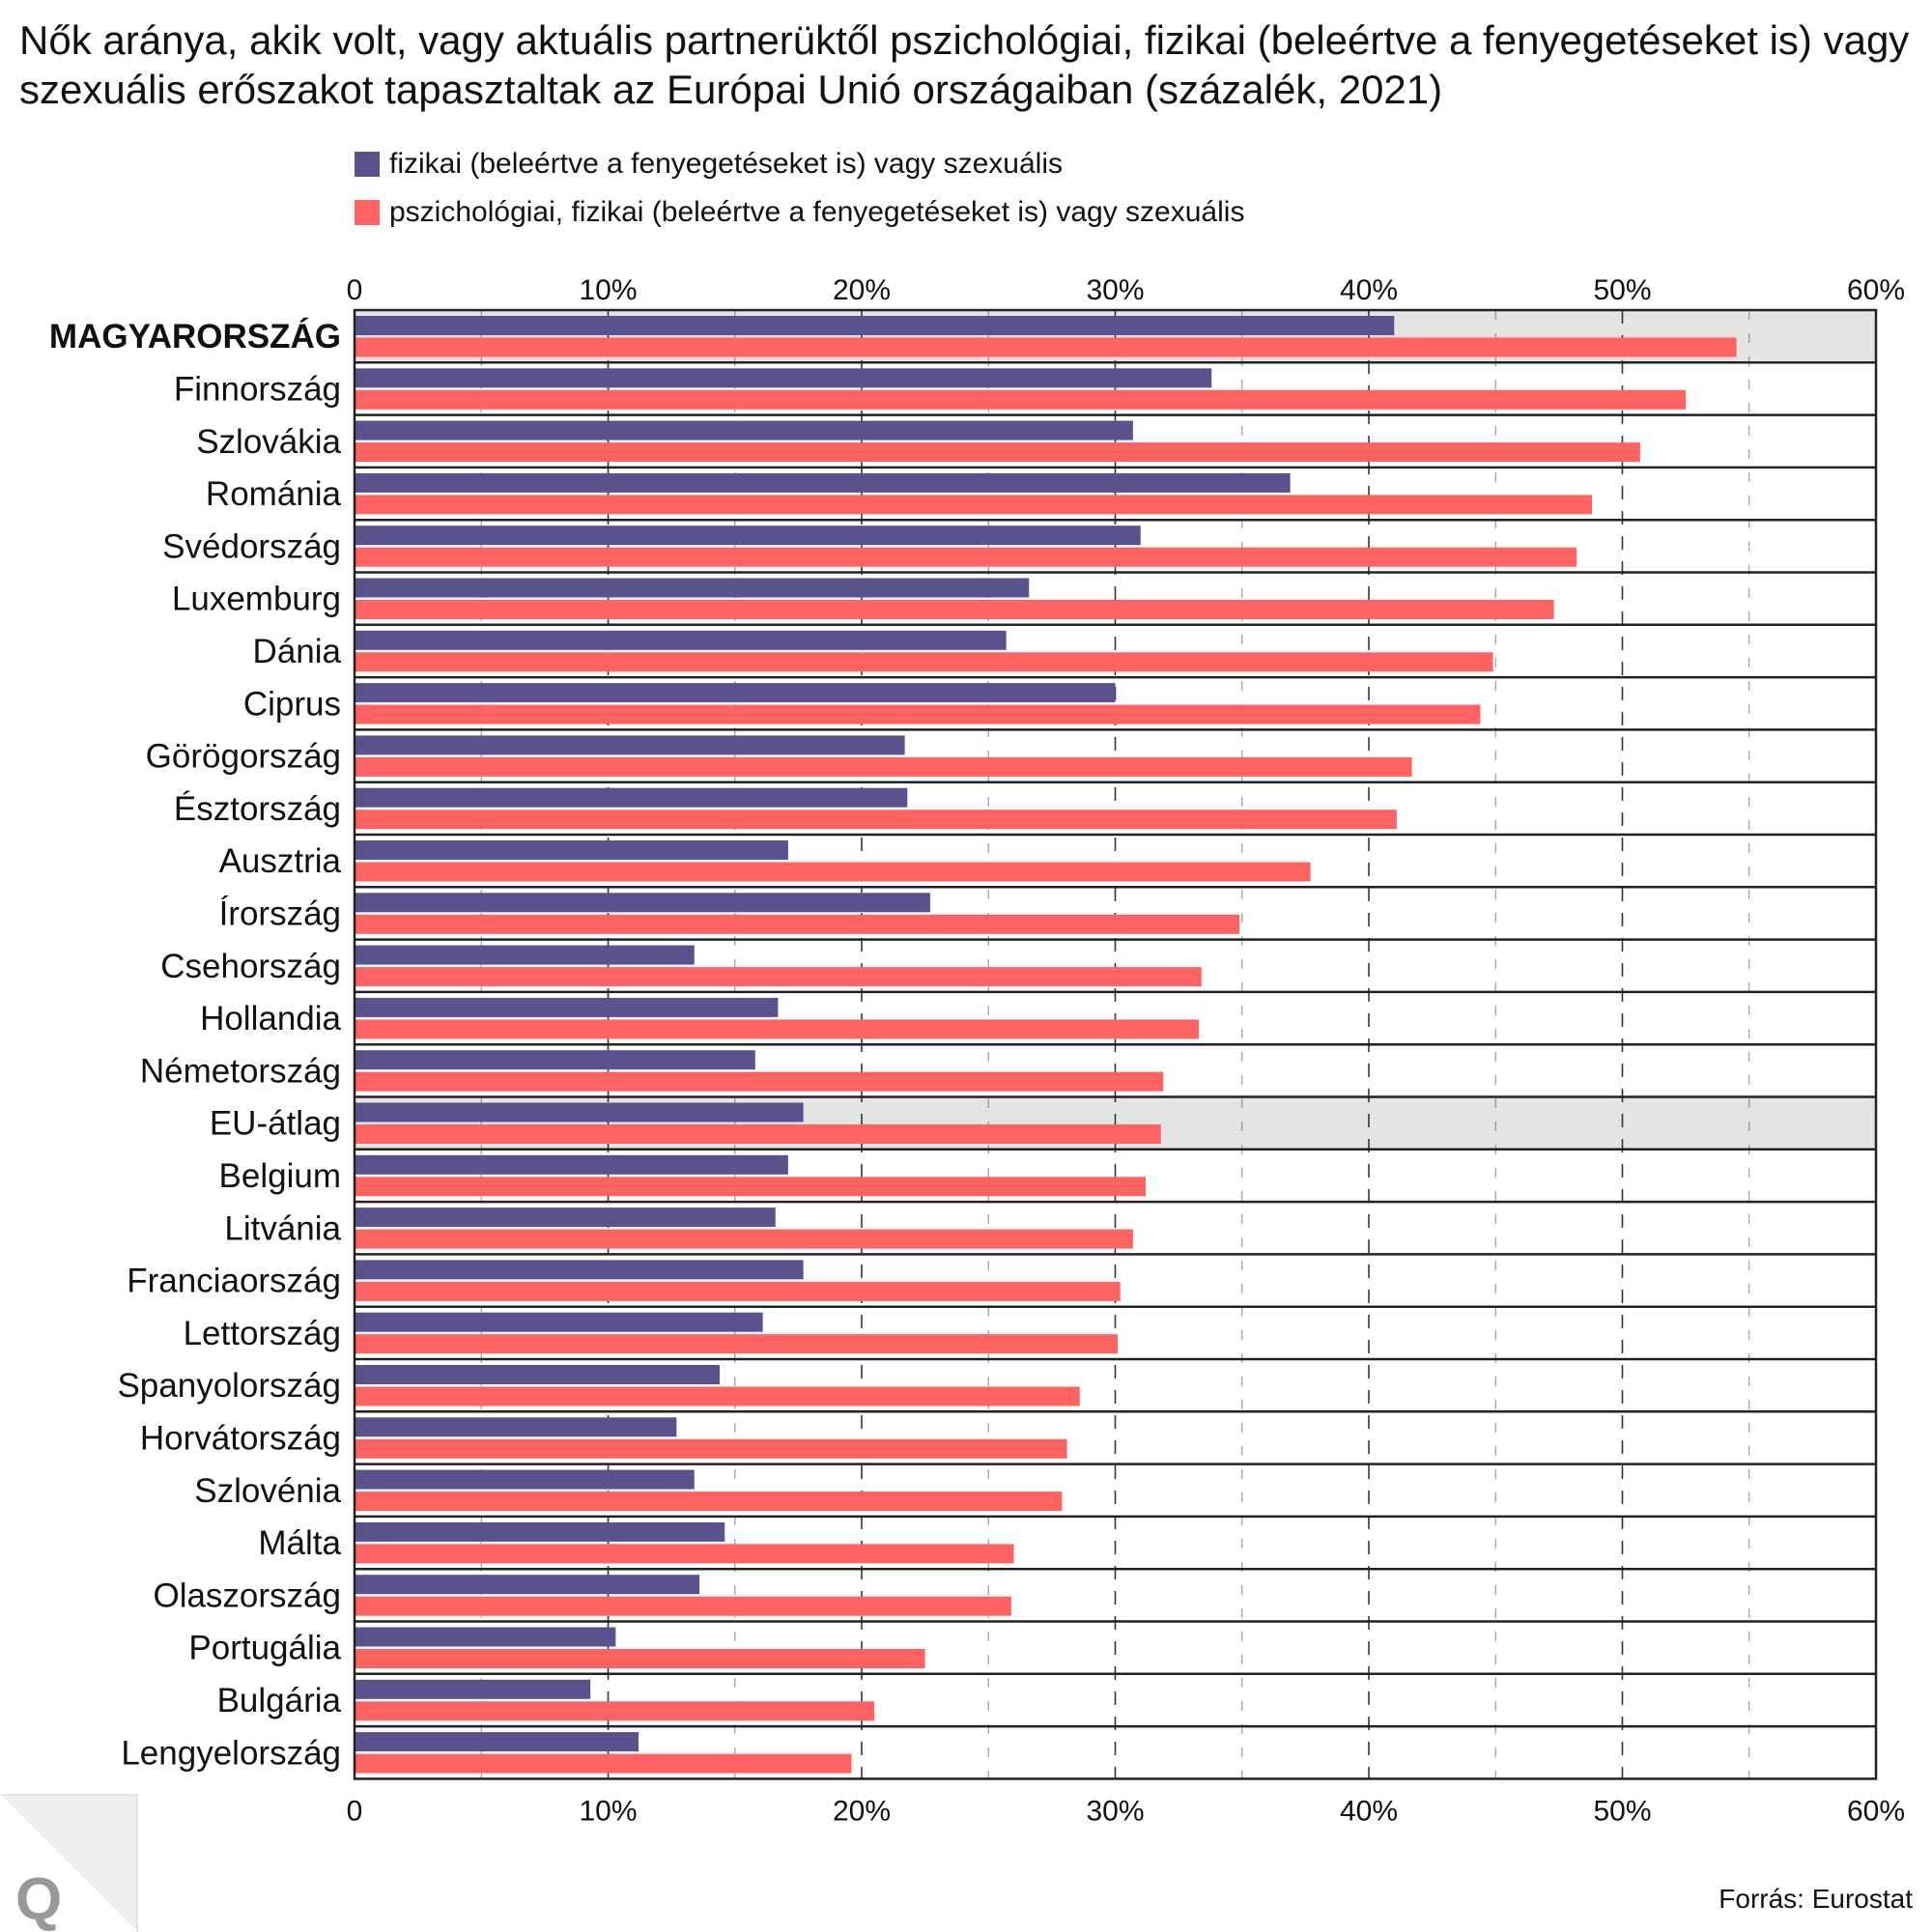 This screenshot has width=1932, height=1932. I want to click on category-label: Belgium, so click(280, 1176).